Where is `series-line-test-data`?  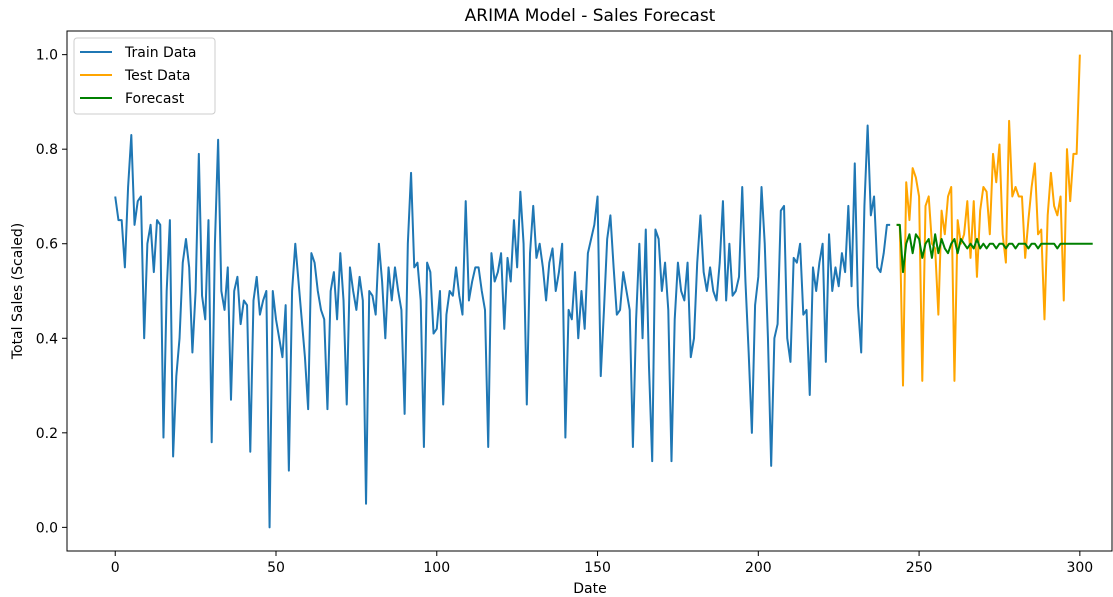
series-line-test-data is located at coordinates (988, 220).